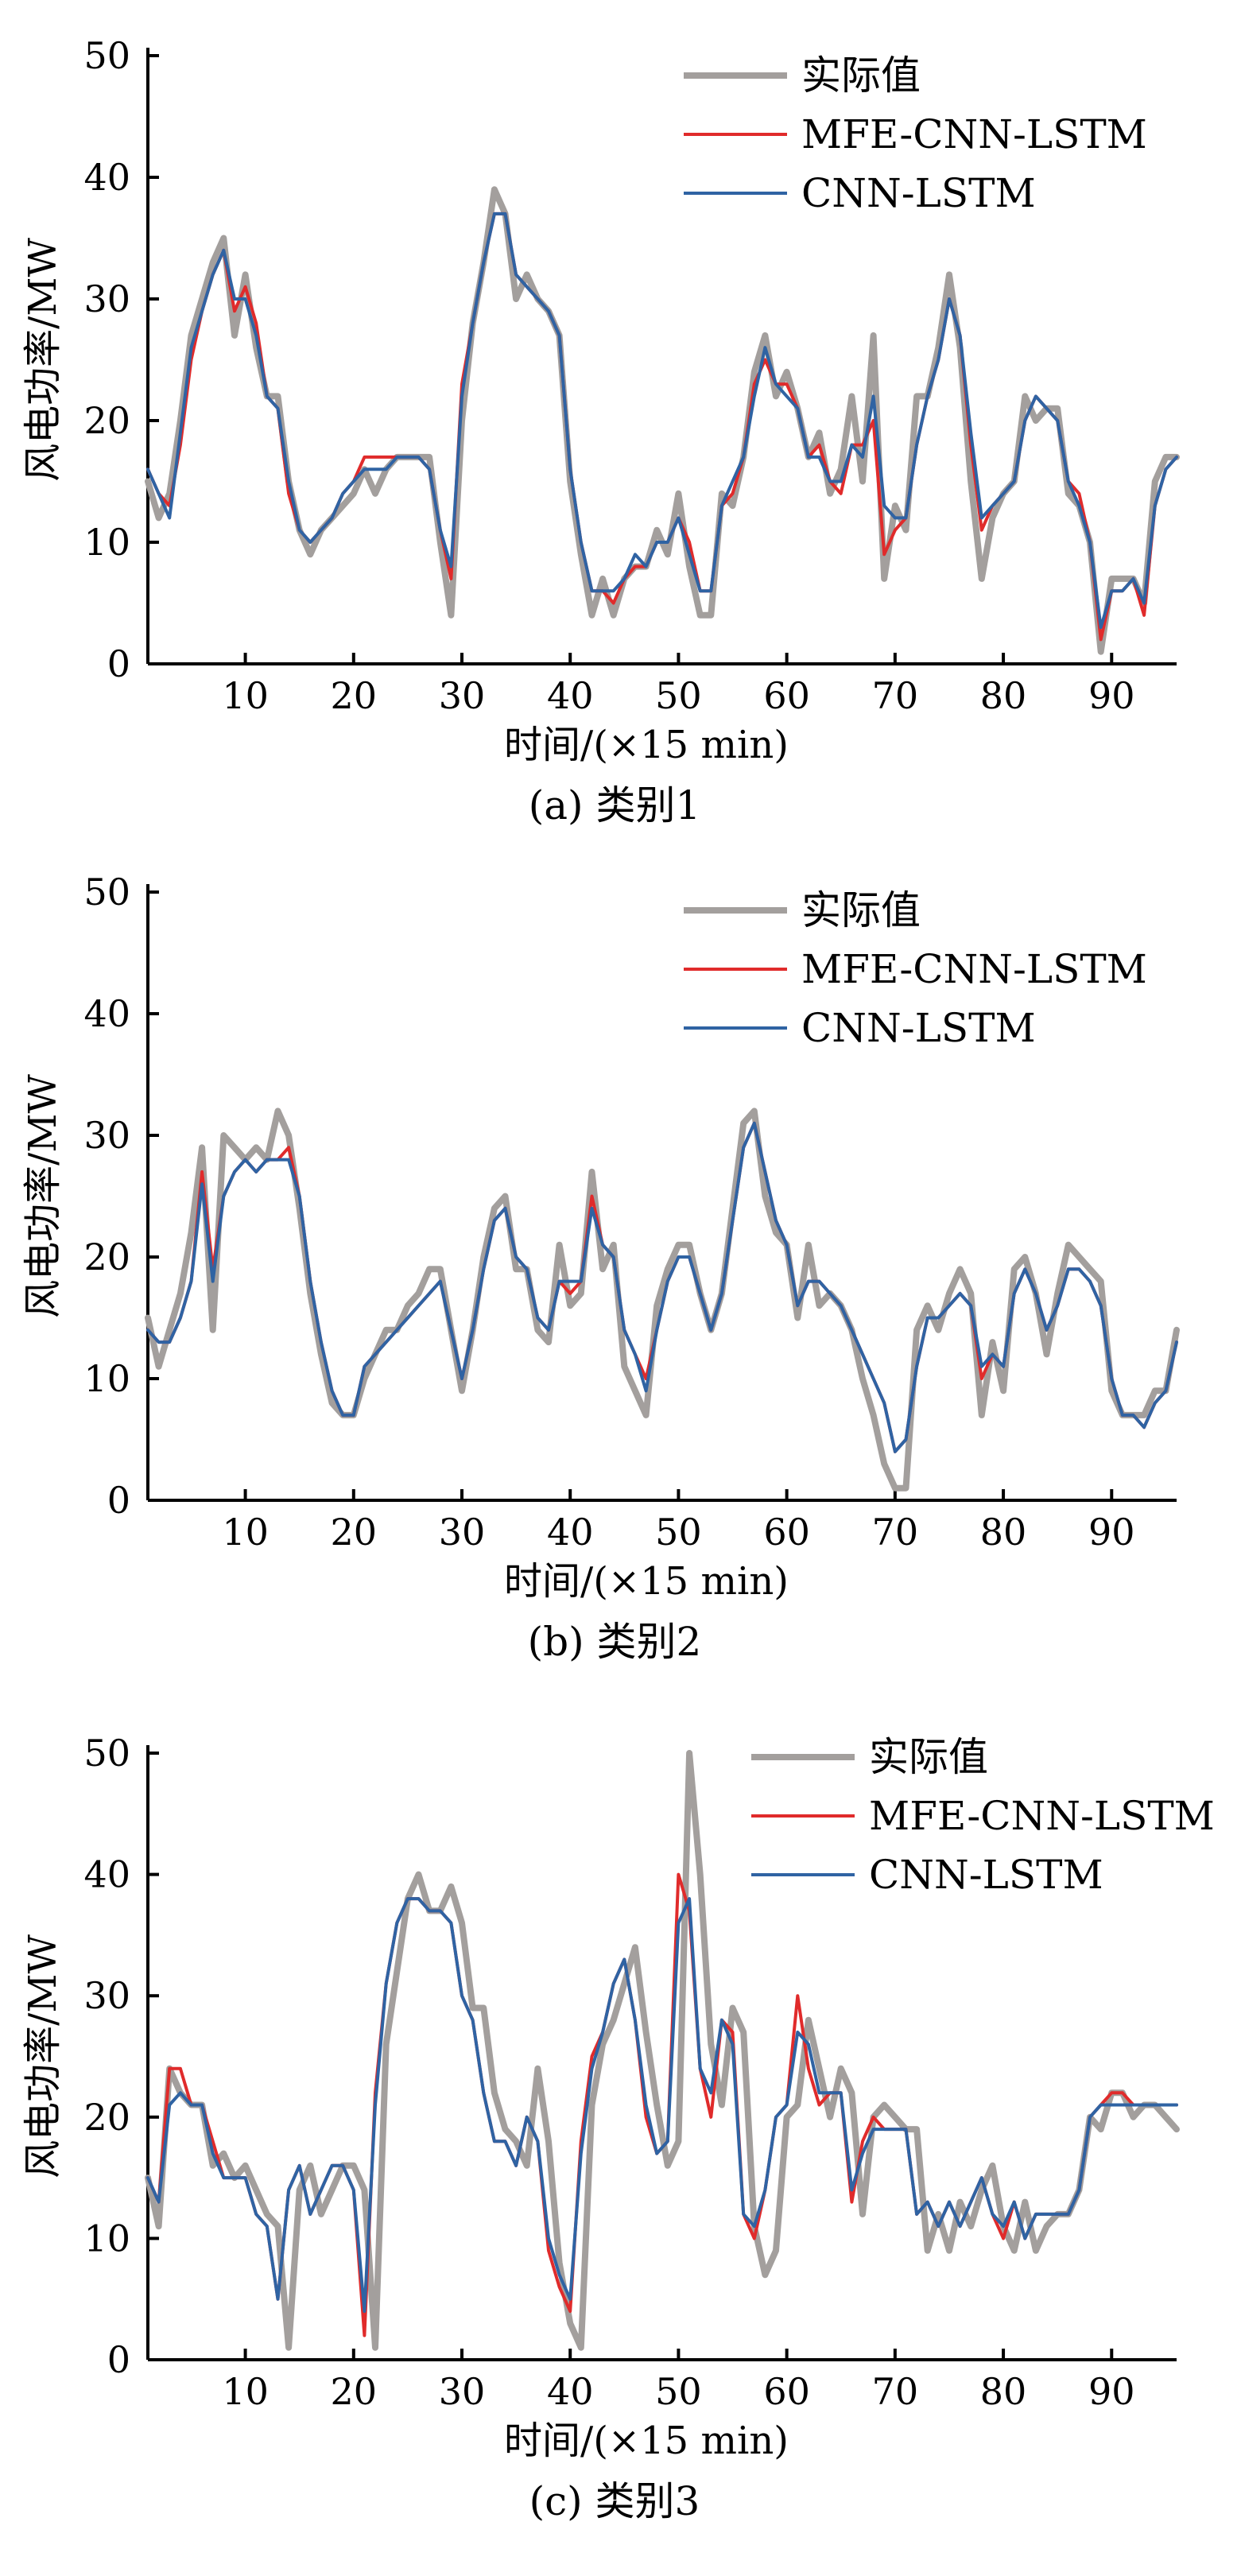 The image size is (1241, 2576). What do you see at coordinates (615, 1642) in the screenshot?
I see `figure-caption-b: (b) 类别2` at bounding box center [615, 1642].